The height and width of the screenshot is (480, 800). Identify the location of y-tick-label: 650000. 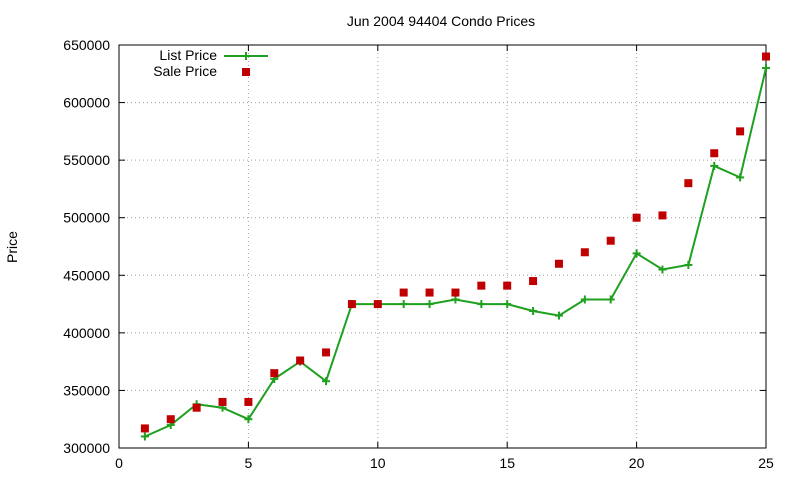
(86, 45).